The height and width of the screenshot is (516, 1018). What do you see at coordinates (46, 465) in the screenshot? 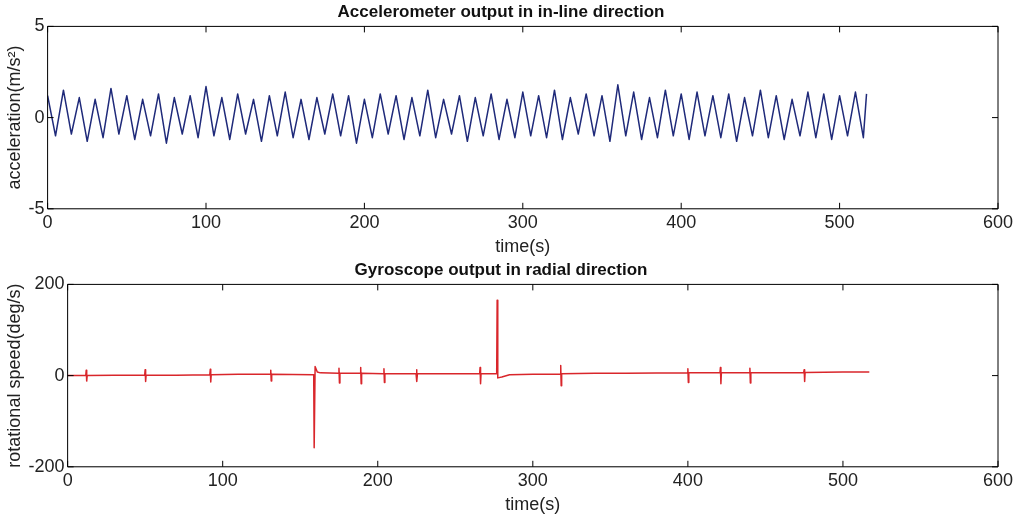
I see `y-tick-label: -200` at bounding box center [46, 465].